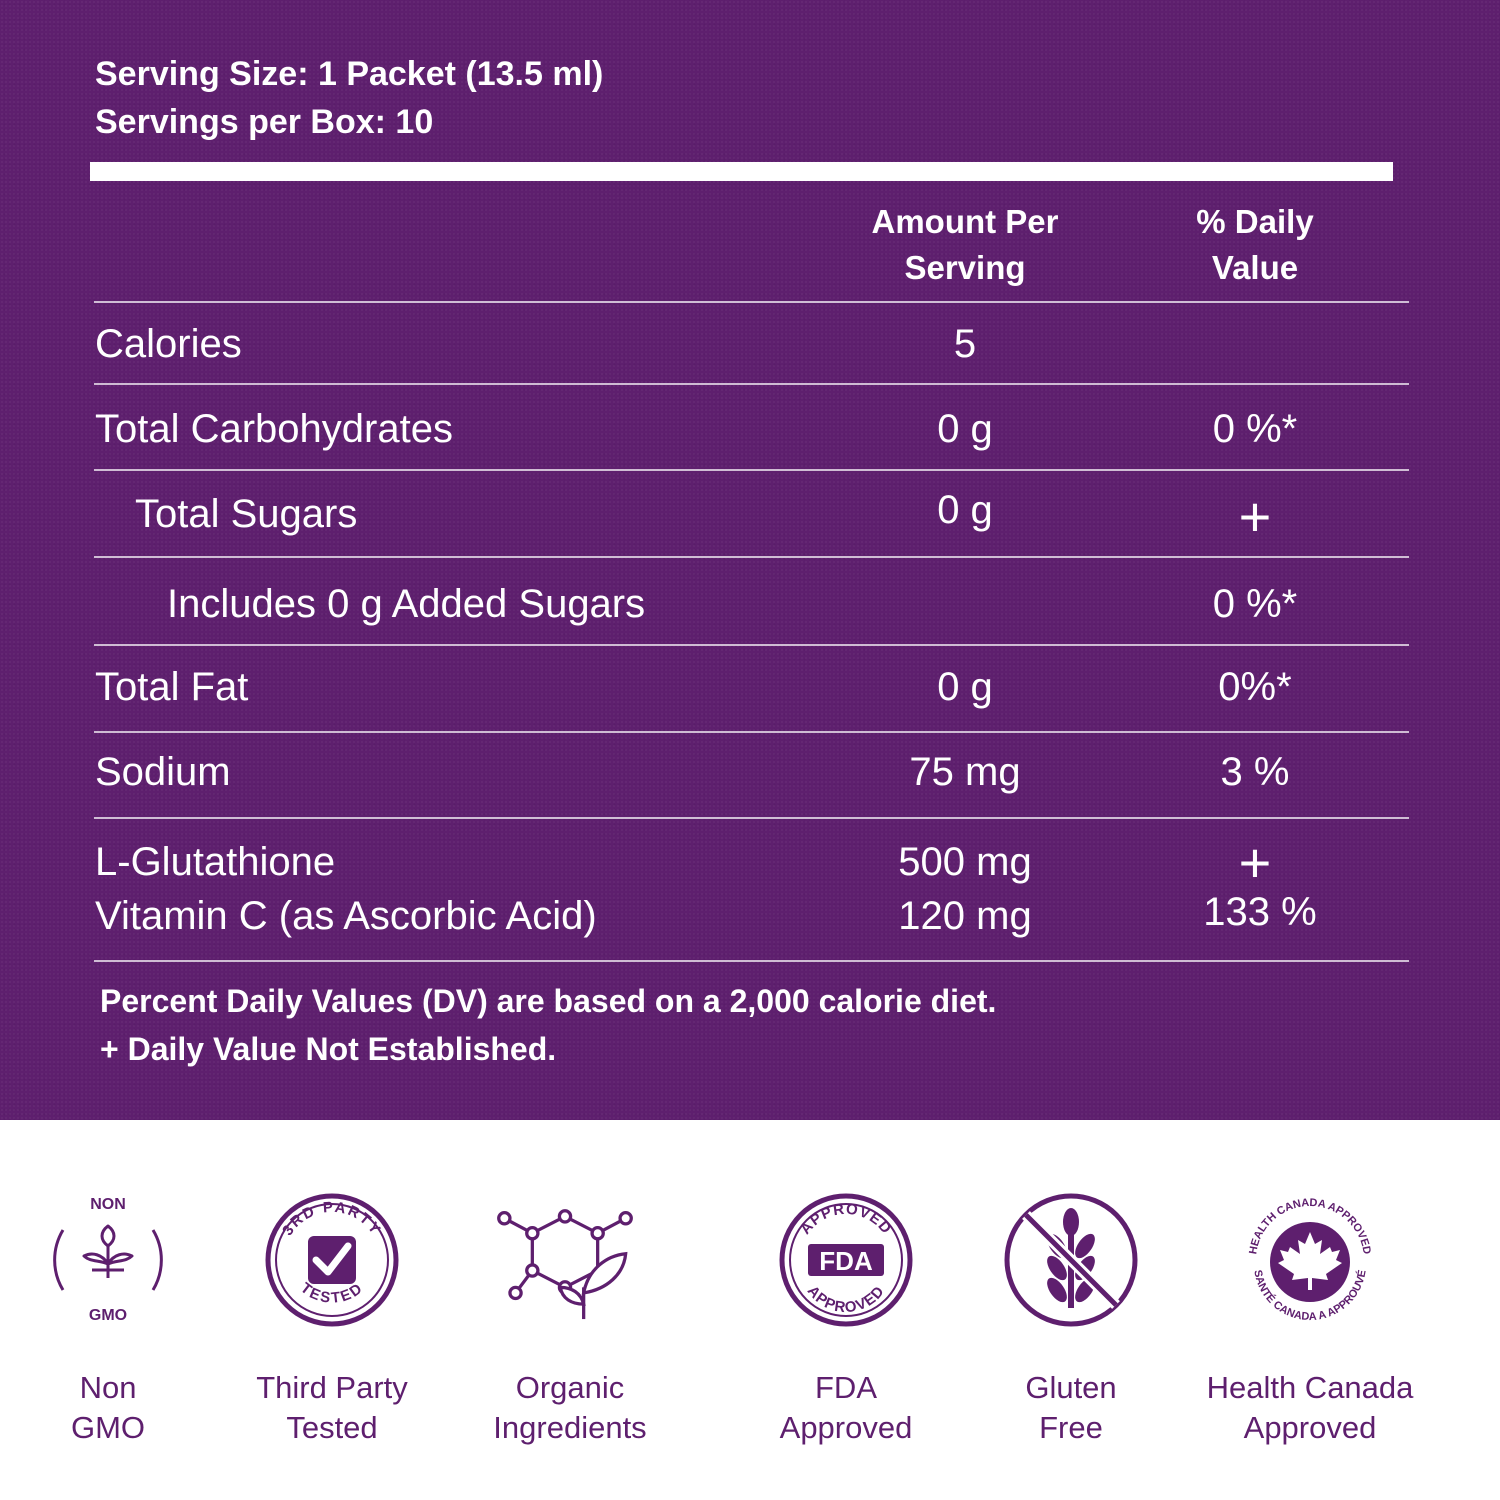 The image size is (1500, 1500). Describe the element at coordinates (965, 862) in the screenshot. I see `nutrient-amount: 500 mg` at that location.